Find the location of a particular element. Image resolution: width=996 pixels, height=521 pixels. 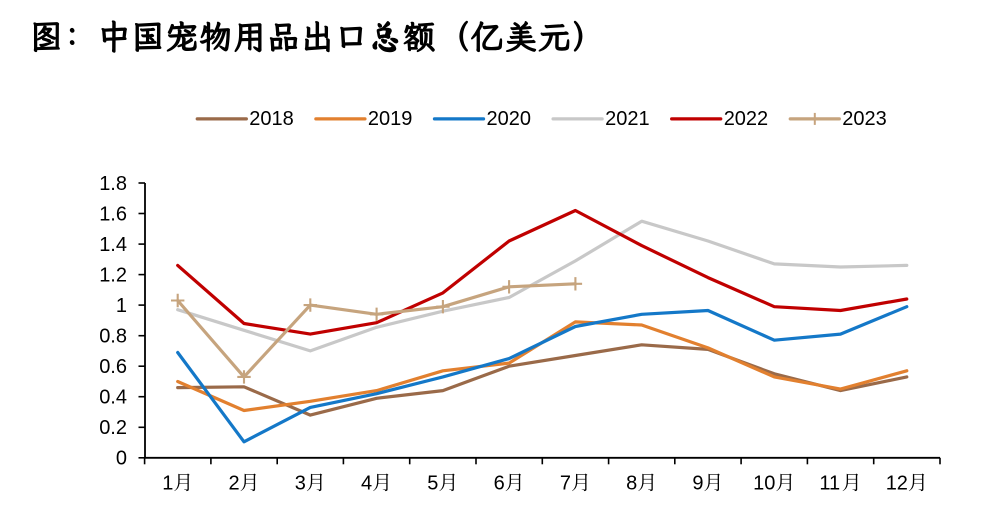

svg-text: 2 is located at coordinates (234, 484).